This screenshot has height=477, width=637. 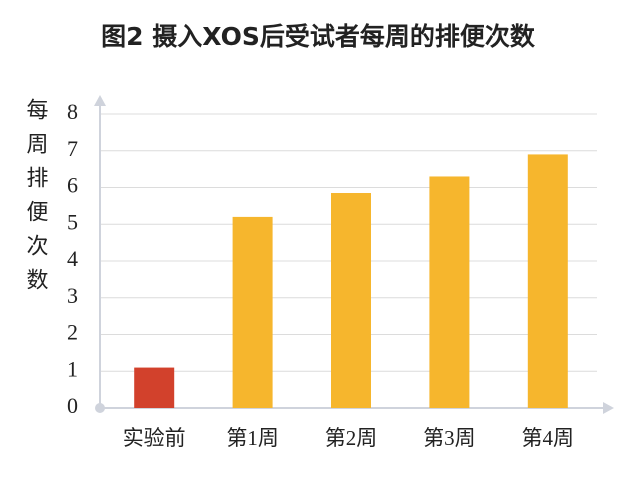 I want to click on y-tick-label: 5, so click(x=72, y=221).